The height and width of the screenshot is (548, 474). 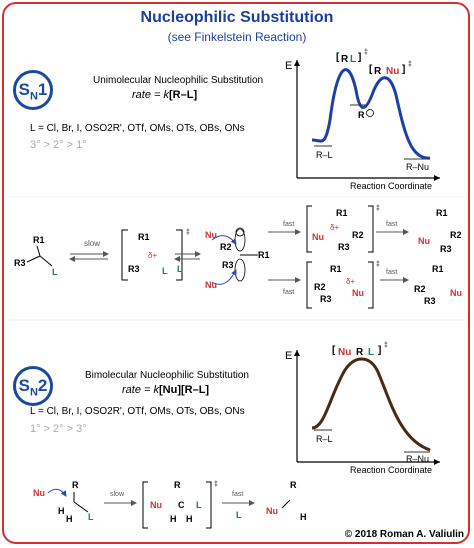 I want to click on page-subtitle: (see Finkelstein Reaction), so click(x=237, y=37).